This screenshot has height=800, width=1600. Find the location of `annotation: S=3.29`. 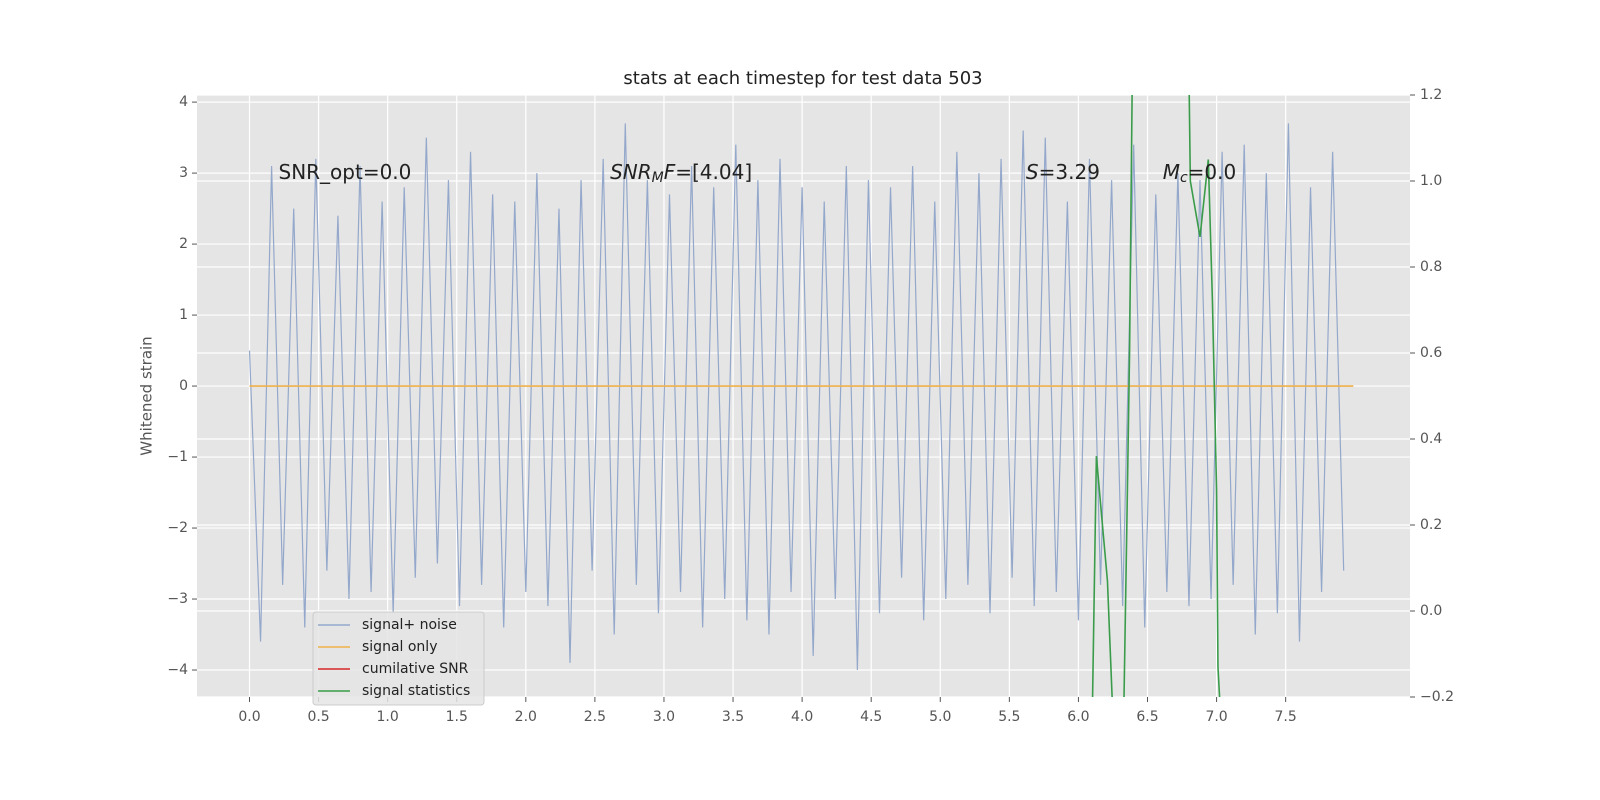

annotation: S=3.29 is located at coordinates (1063, 172).